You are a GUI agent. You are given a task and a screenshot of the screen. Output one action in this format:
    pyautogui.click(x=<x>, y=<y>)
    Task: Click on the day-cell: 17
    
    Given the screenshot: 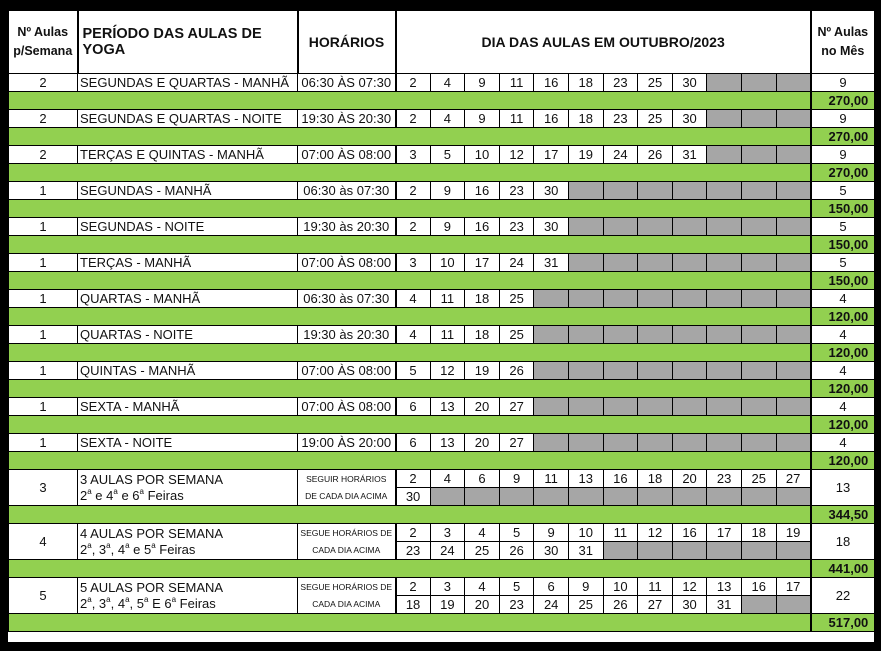 What is the action you would take?
    pyautogui.click(x=551, y=154)
    